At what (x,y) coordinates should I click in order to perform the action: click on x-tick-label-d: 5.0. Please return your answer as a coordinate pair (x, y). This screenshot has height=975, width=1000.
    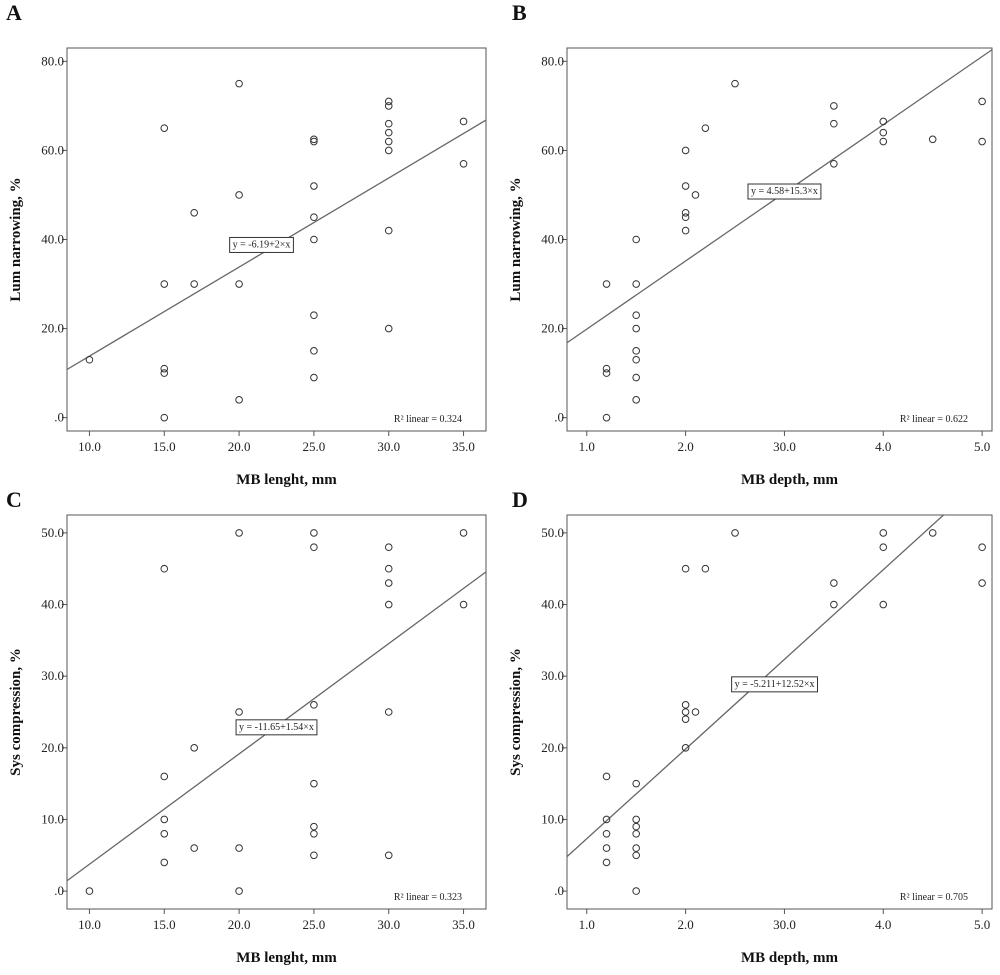
    Looking at the image, I should click on (982, 924).